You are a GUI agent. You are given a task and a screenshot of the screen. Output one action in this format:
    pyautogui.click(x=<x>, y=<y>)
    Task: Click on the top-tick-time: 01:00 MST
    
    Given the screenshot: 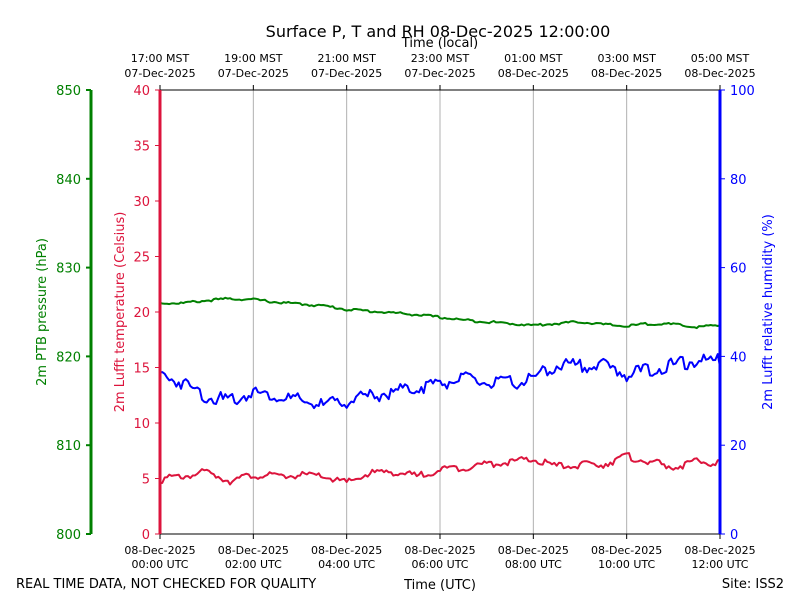 What is the action you would take?
    pyautogui.click(x=533, y=58)
    